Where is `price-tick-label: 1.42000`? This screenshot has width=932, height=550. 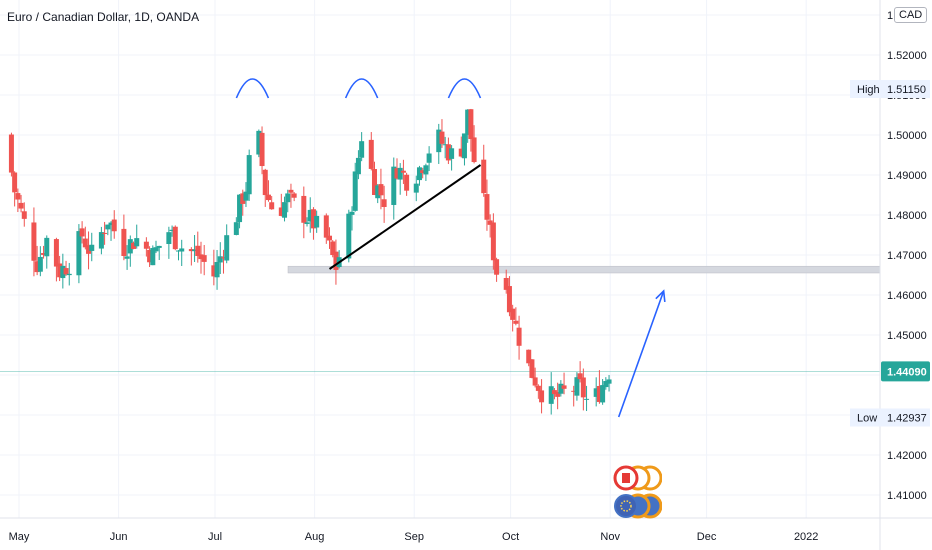
price-tick-label: 1.42000 is located at coordinates (907, 456).